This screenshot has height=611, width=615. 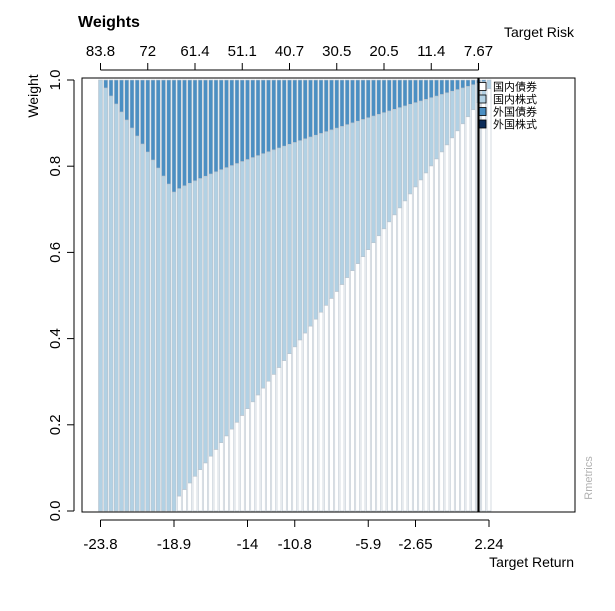 What do you see at coordinates (55, 252) in the screenshot?
I see `y-tick-label: 0.6` at bounding box center [55, 252].